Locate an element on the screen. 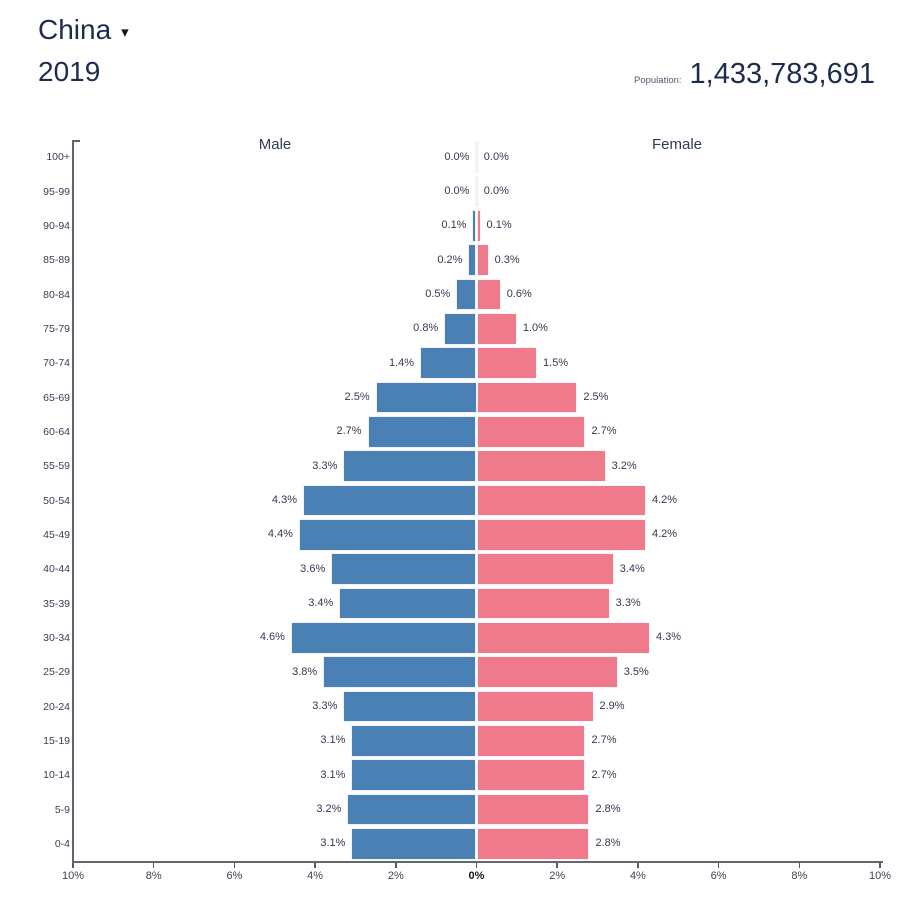 This screenshot has height=915, width=900. value-label-female-60-64: 2.7% is located at coordinates (604, 431).